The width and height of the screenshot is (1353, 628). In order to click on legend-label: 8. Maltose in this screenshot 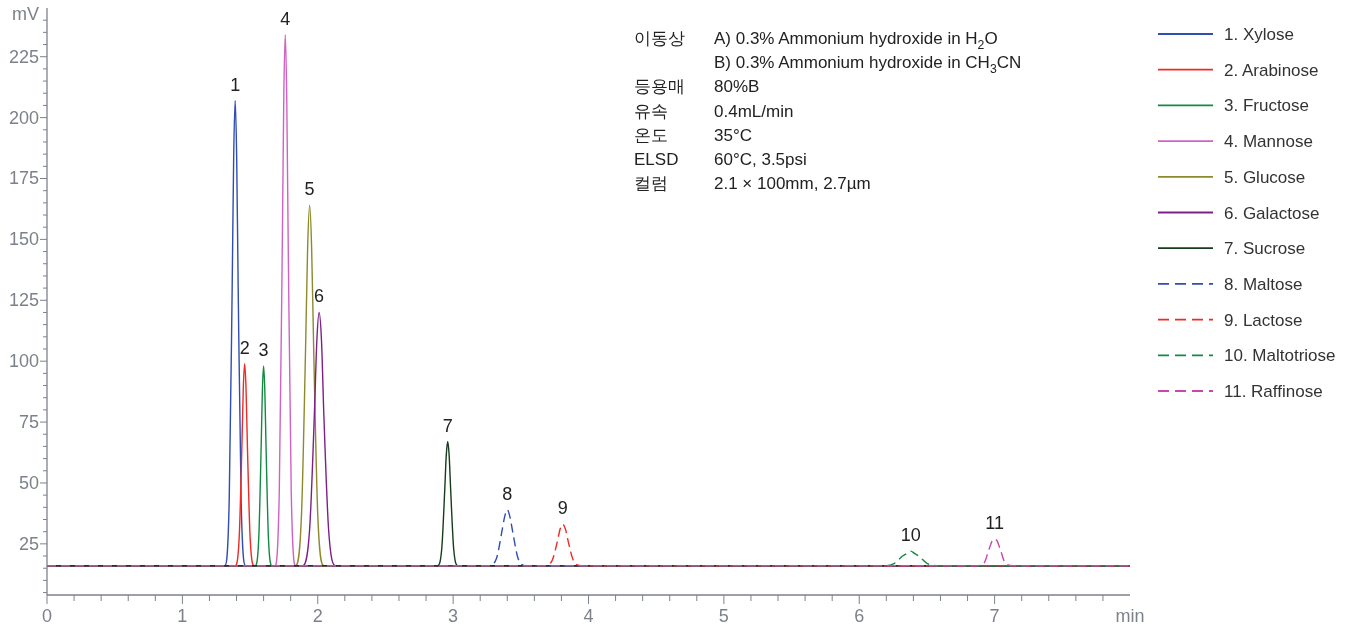, I will do `click(1263, 284)`.